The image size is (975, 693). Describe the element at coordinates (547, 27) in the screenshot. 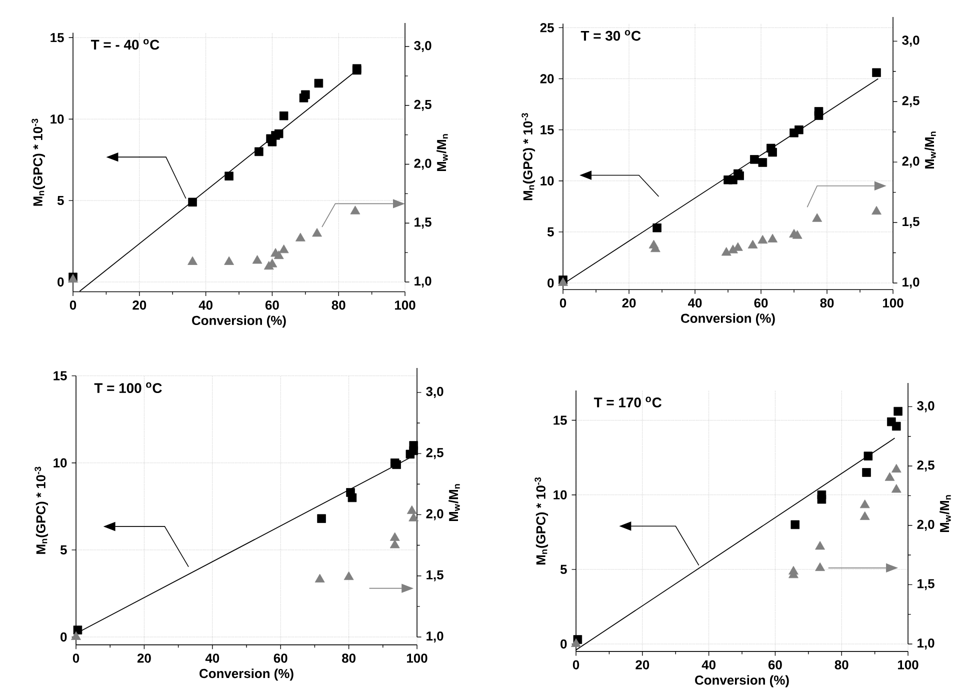

I see `y-tick-label: 25` at that location.